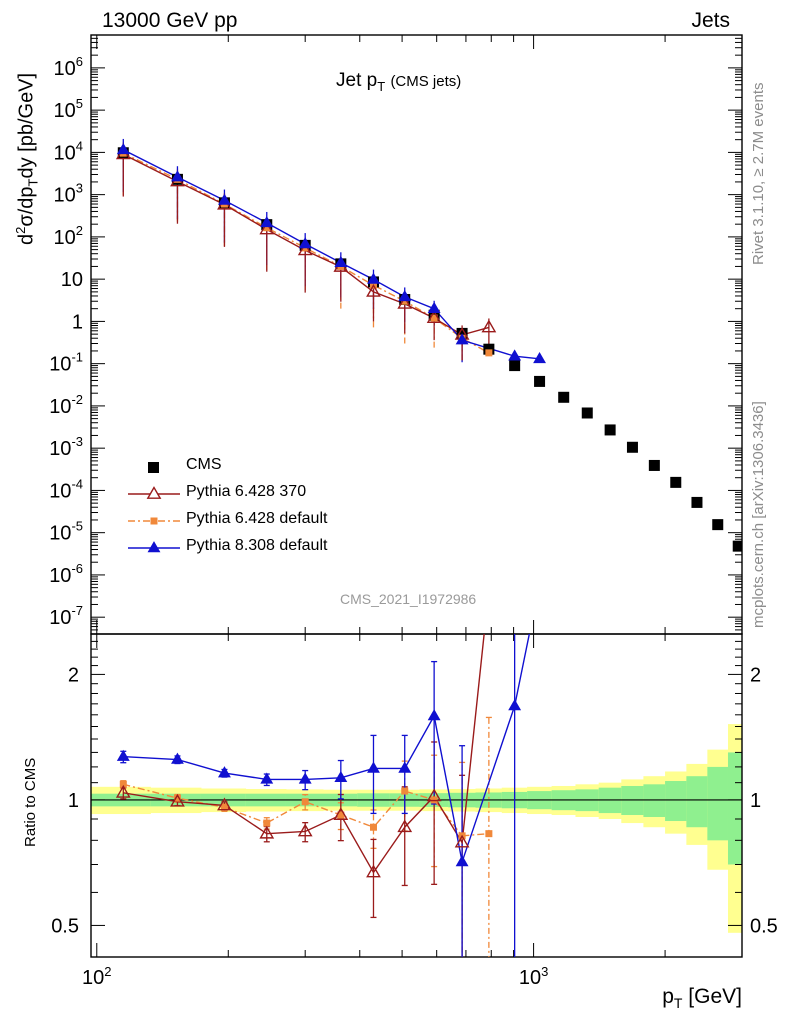 This screenshot has width=786, height=1024. Describe the element at coordinates (154, 547) in the screenshot. I see `legend-p8-symbol` at that location.